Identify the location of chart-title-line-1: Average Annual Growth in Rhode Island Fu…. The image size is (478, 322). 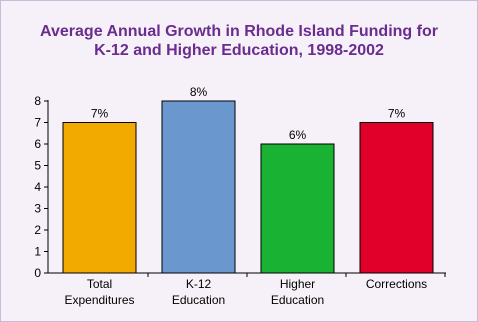
(239, 31).